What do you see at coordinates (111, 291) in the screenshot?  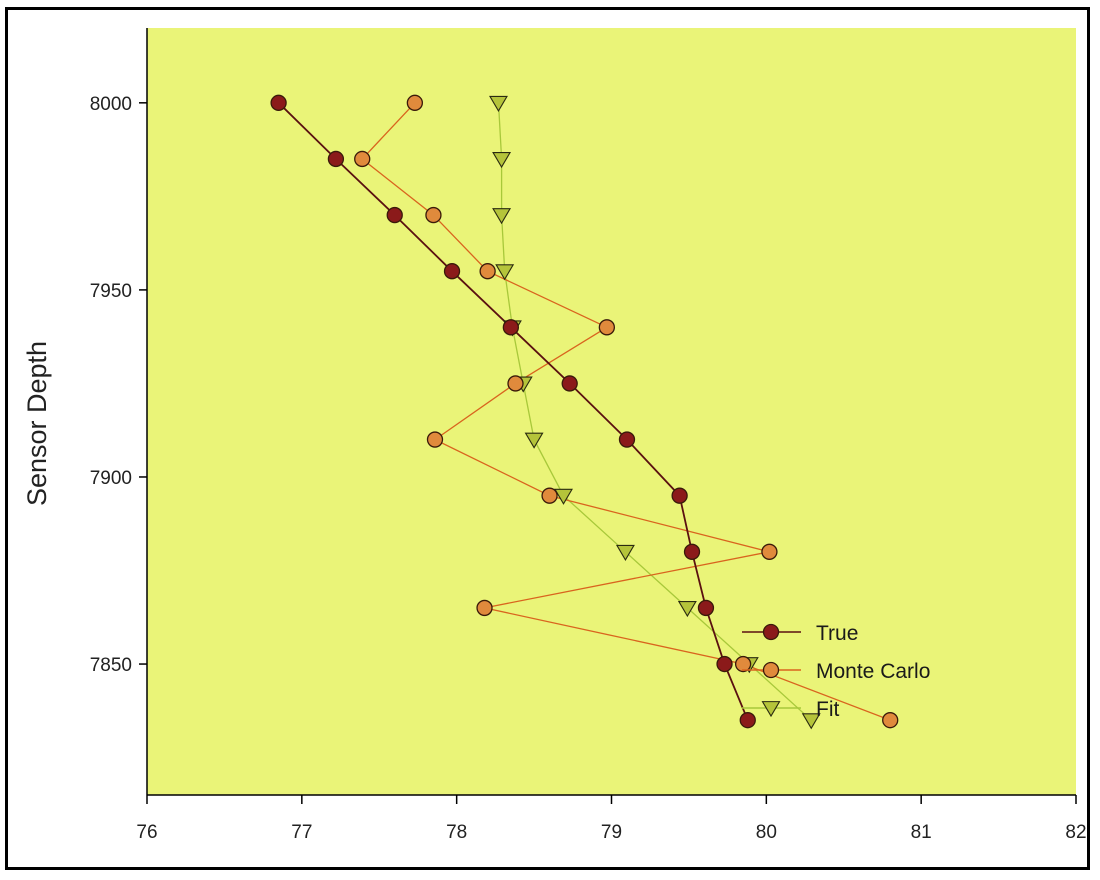 I see `y-tick-label: 7950` at bounding box center [111, 291].